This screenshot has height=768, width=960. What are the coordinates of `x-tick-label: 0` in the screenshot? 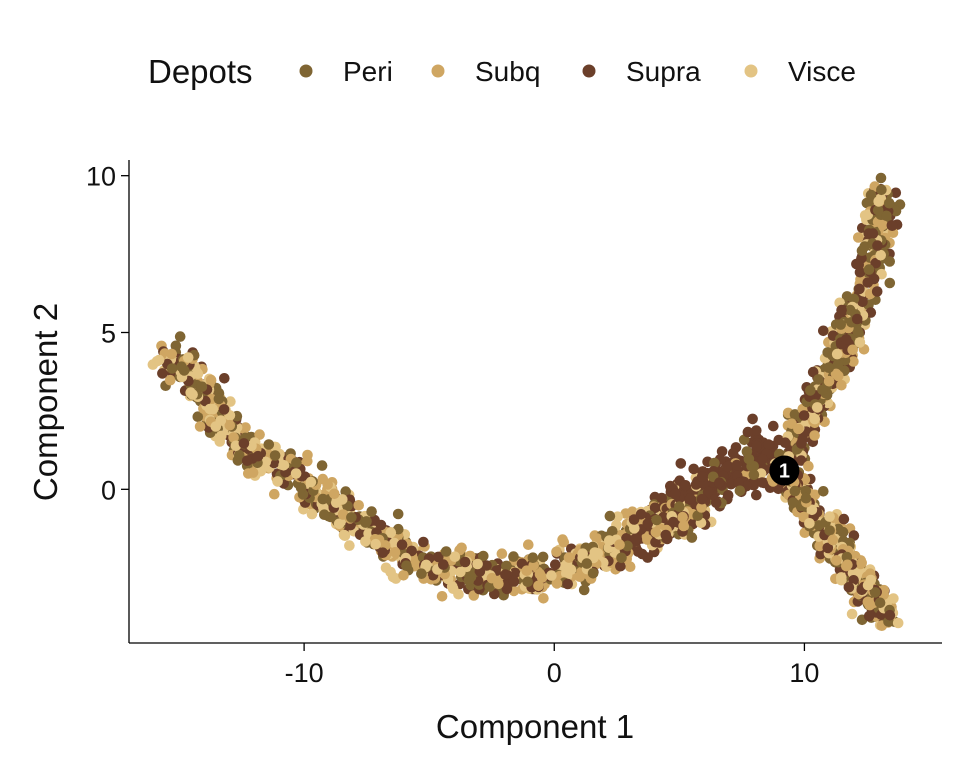 It's located at (554, 673).